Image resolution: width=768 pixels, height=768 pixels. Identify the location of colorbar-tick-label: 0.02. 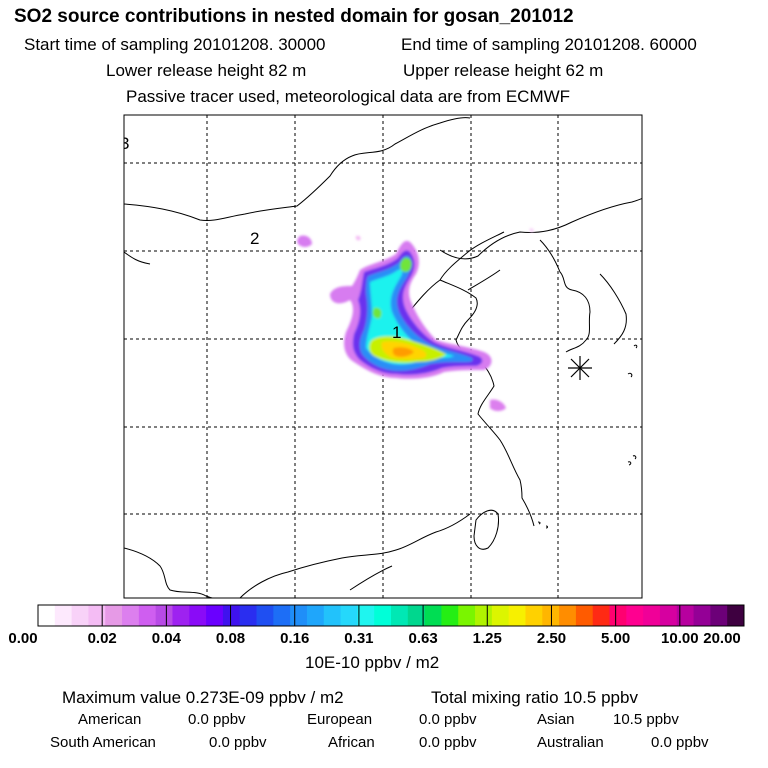
(102, 638).